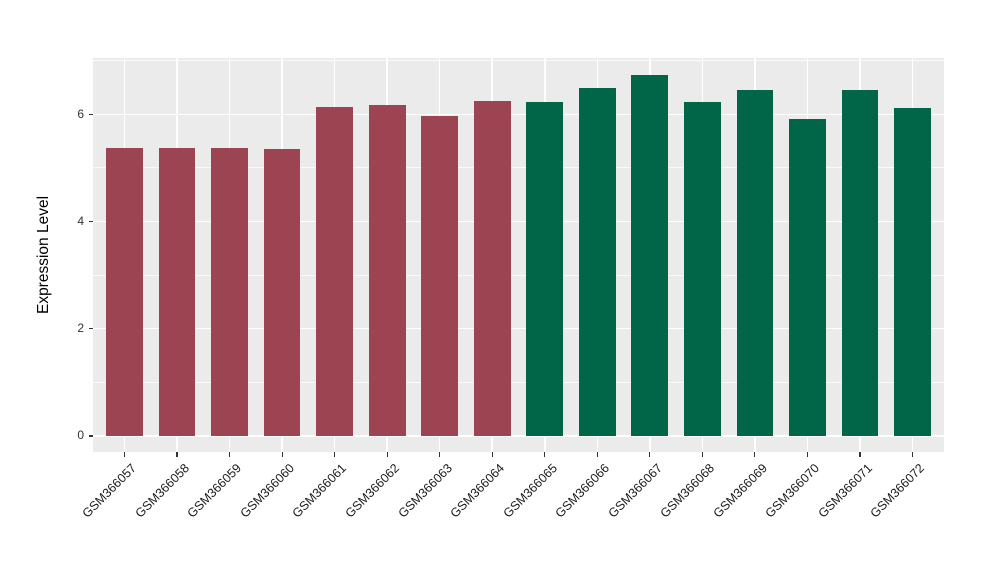  What do you see at coordinates (387, 270) in the screenshot?
I see `bar-GSM366062` at bounding box center [387, 270].